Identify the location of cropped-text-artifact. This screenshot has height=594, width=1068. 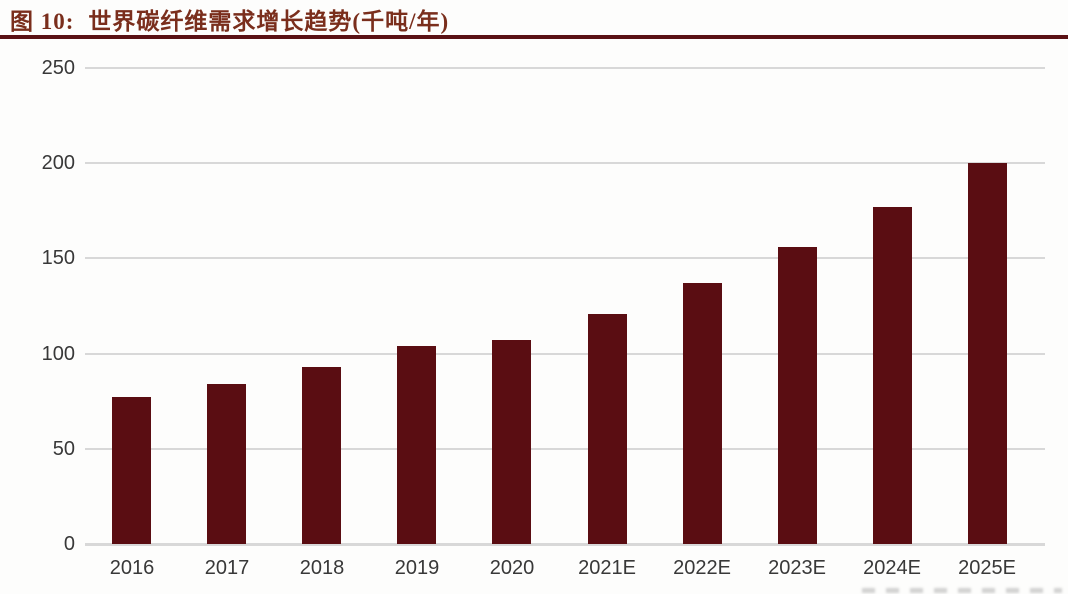
(962, 590).